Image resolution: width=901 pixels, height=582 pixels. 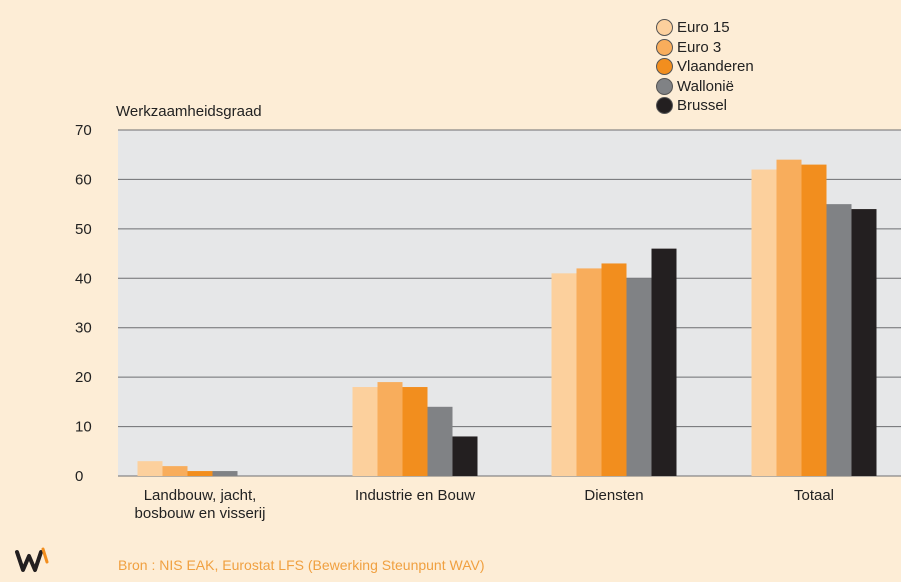 I want to click on x-category-label: Totaal, so click(x=814, y=495).